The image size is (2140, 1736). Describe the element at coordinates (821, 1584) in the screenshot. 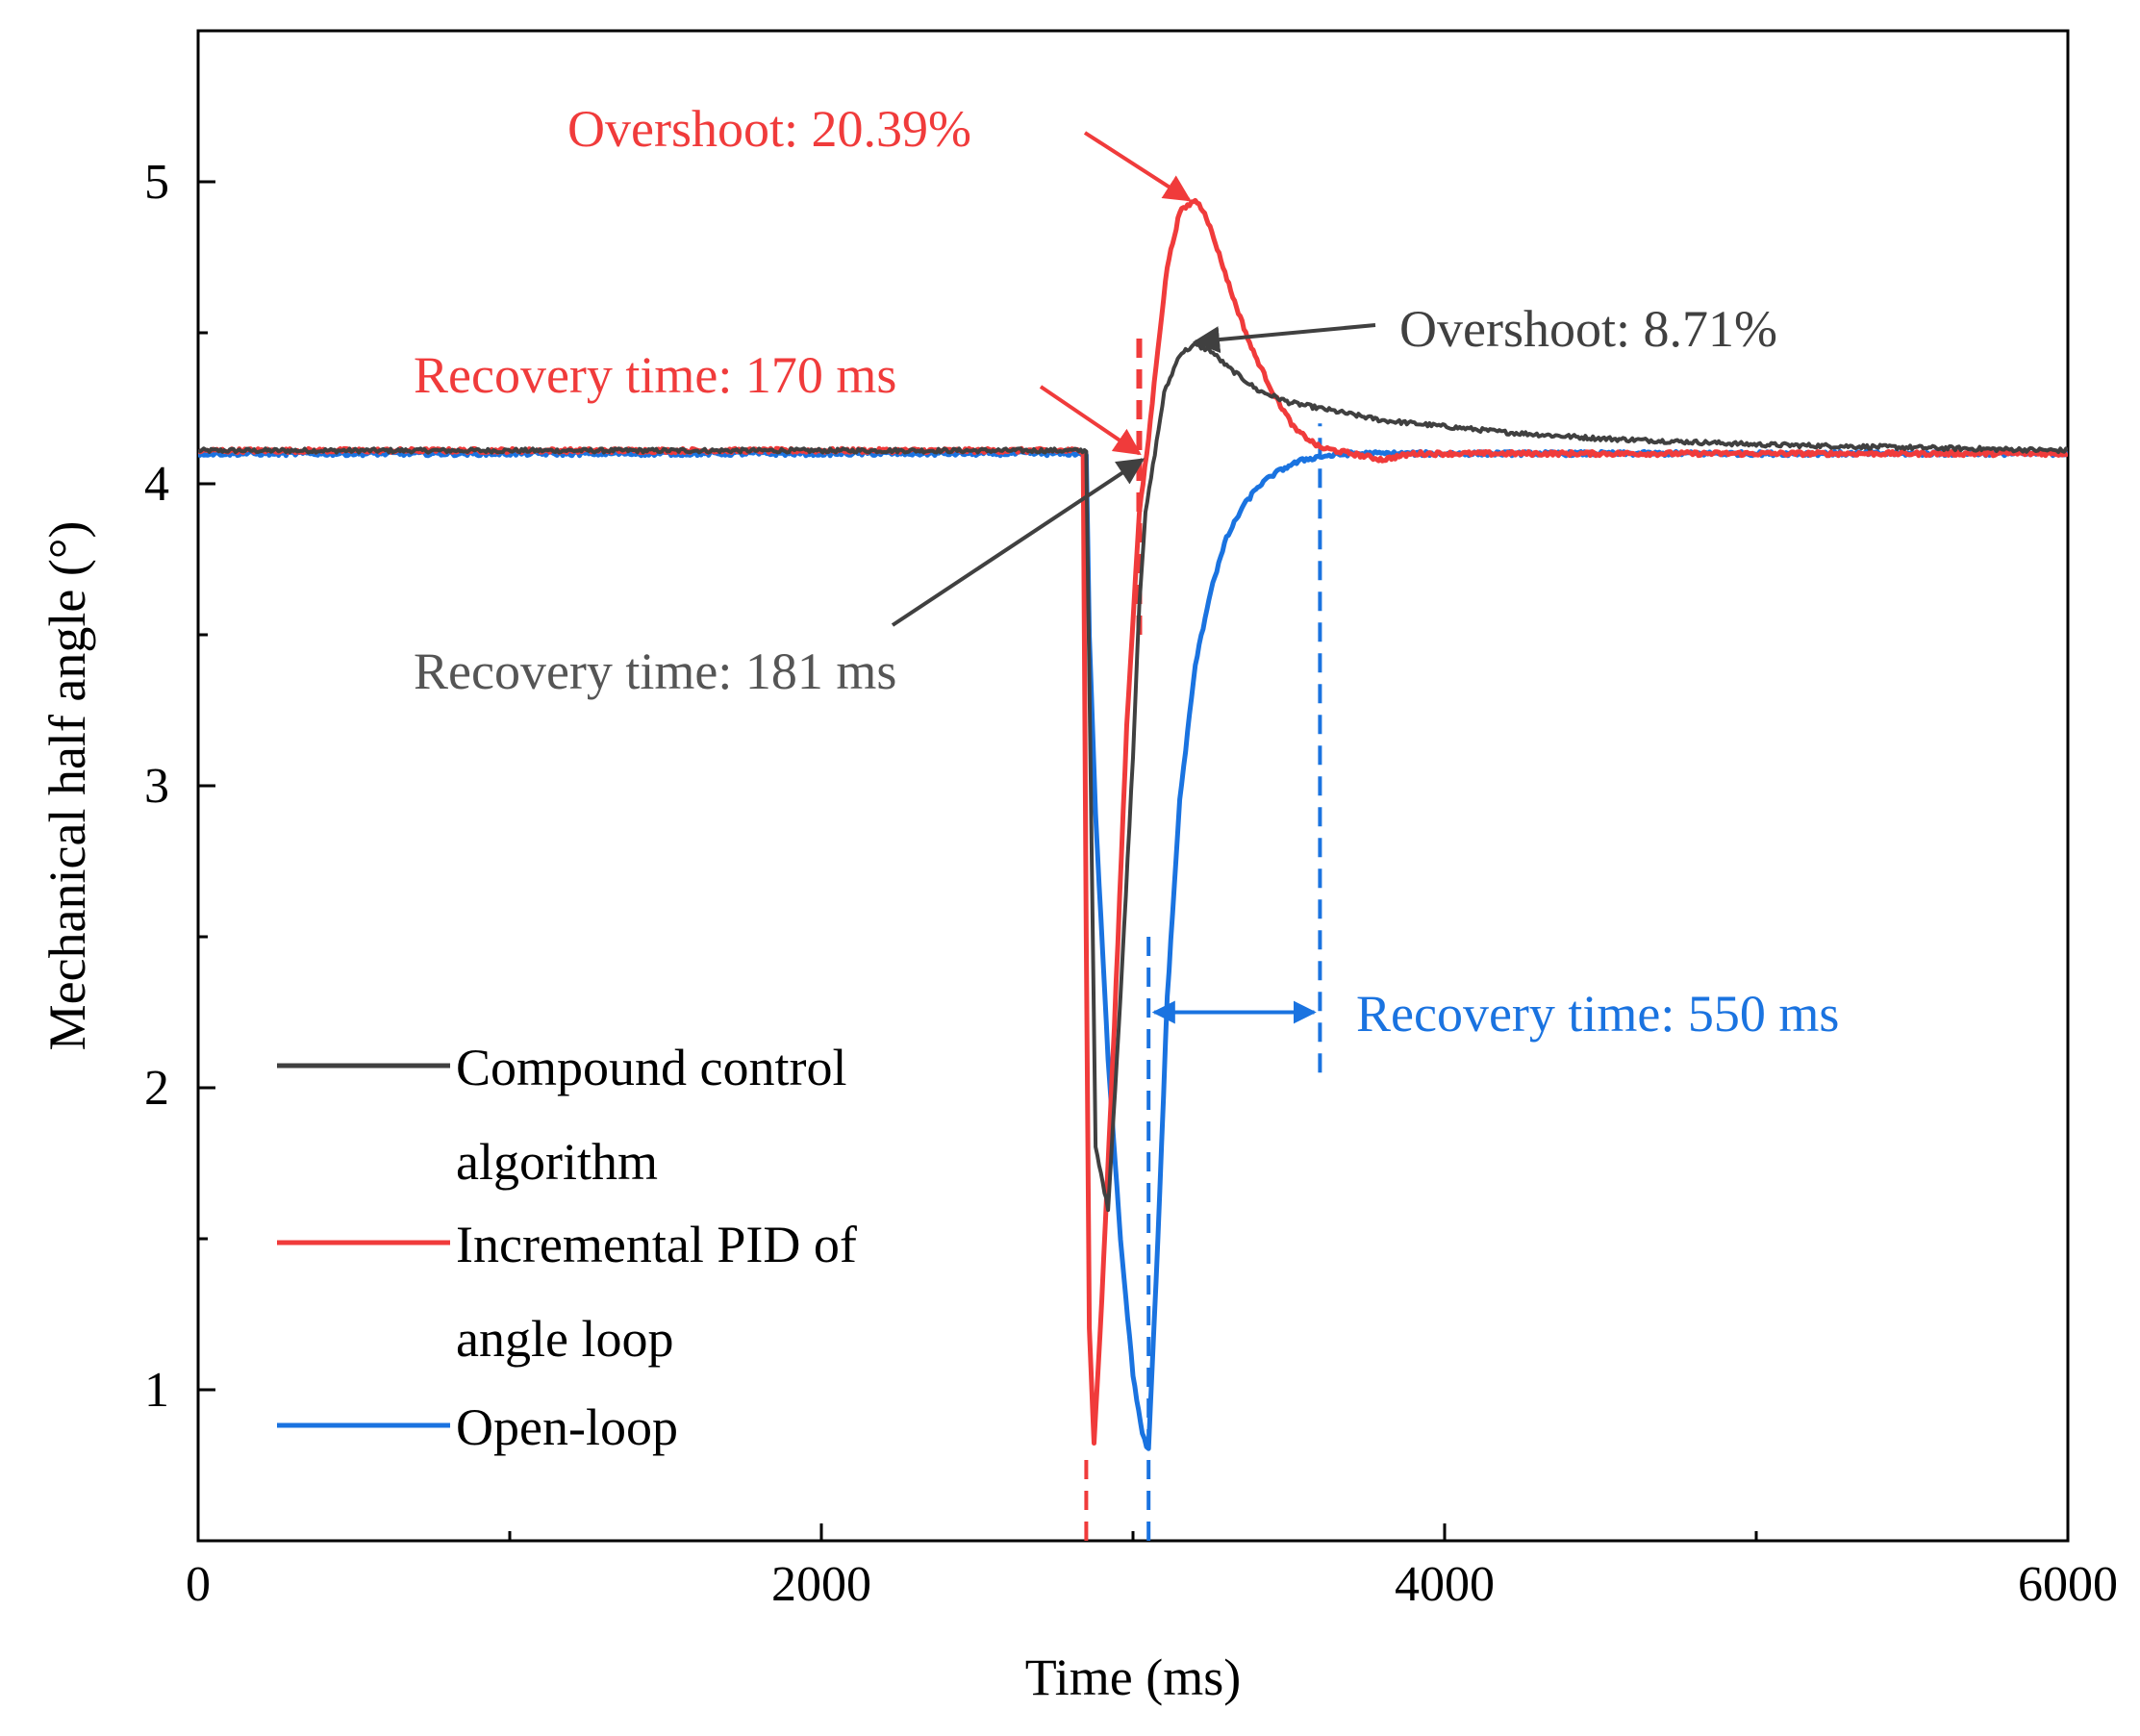

I see `x-tick-label-2000: 2000` at that location.